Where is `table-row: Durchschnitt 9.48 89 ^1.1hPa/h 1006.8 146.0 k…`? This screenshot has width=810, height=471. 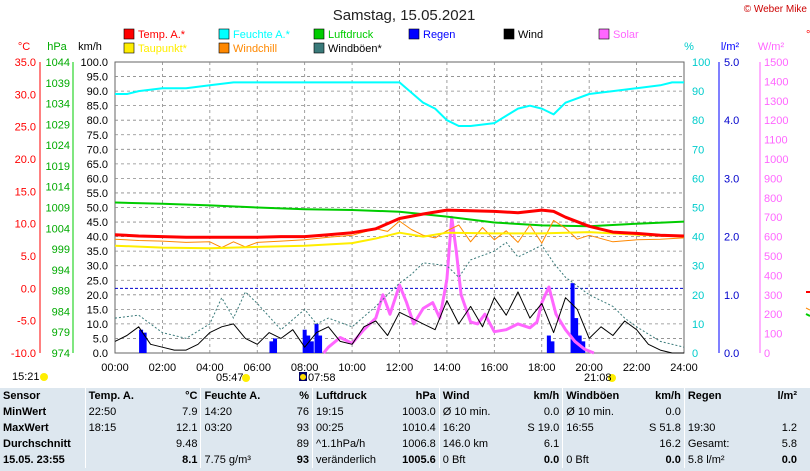 table-row: Durchschnitt 9.48 89 ^1.1hPa/h 1006.8 146.0 k… is located at coordinates (400, 444).